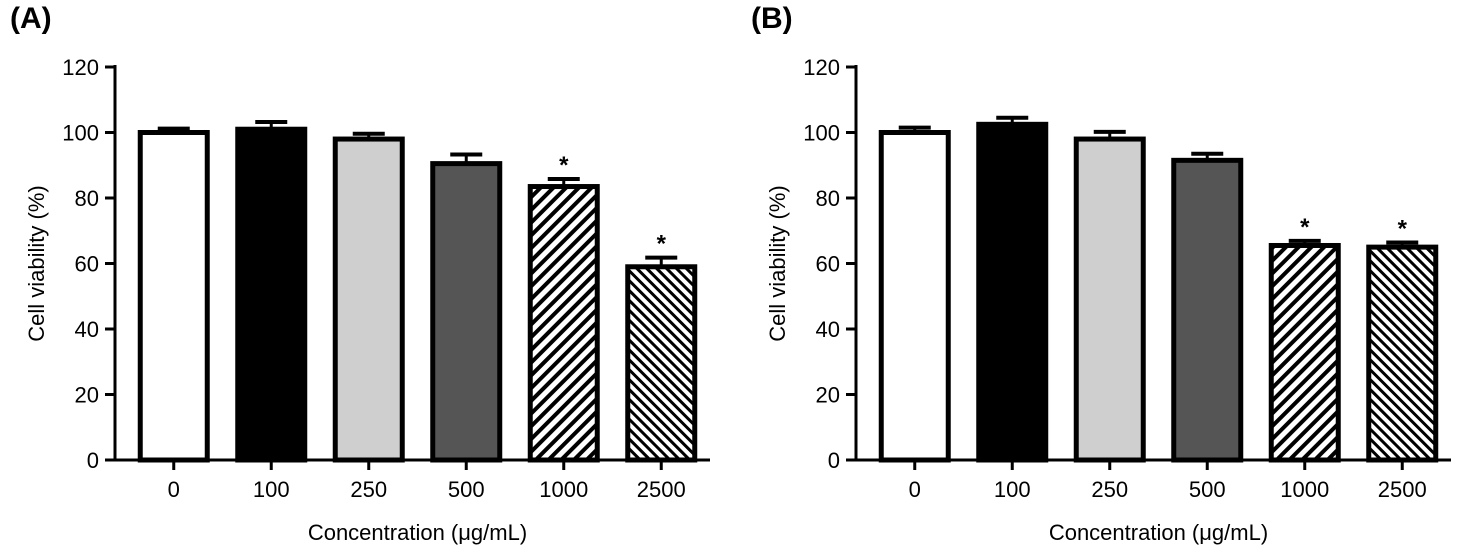  I want to click on panel-label: (A), so click(31, 18).